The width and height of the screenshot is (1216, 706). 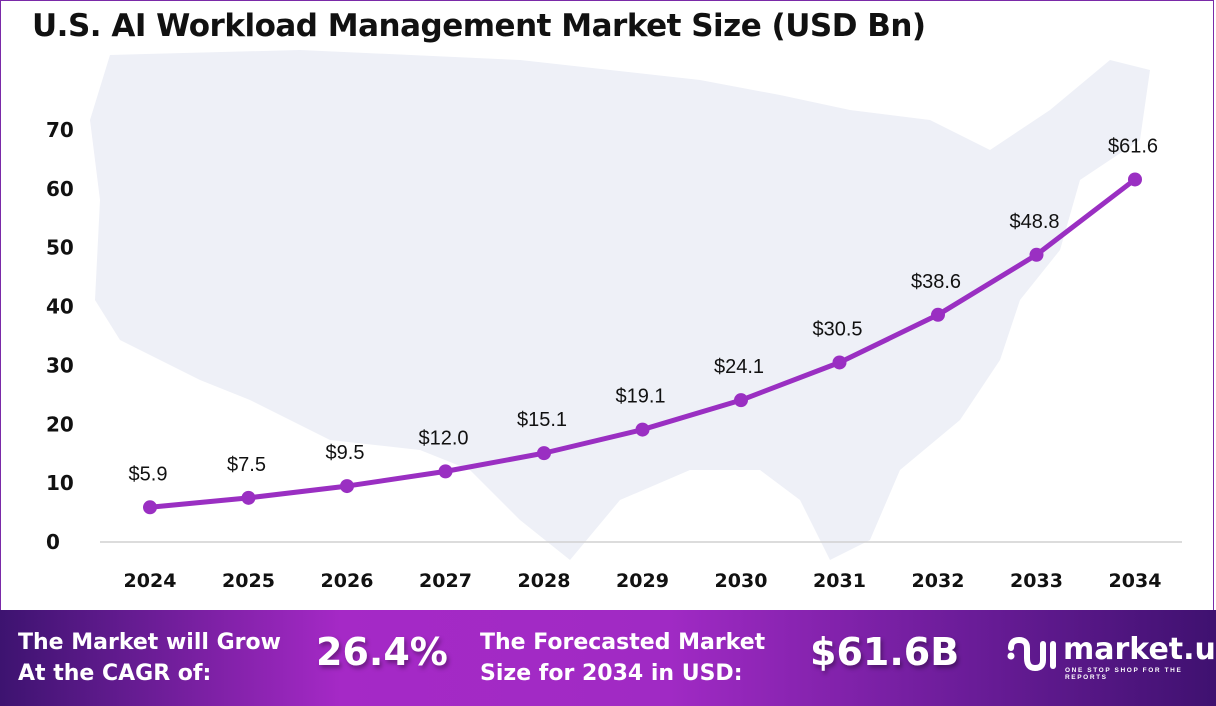 I want to click on market-us-logo-icon, so click(x=1031, y=654).